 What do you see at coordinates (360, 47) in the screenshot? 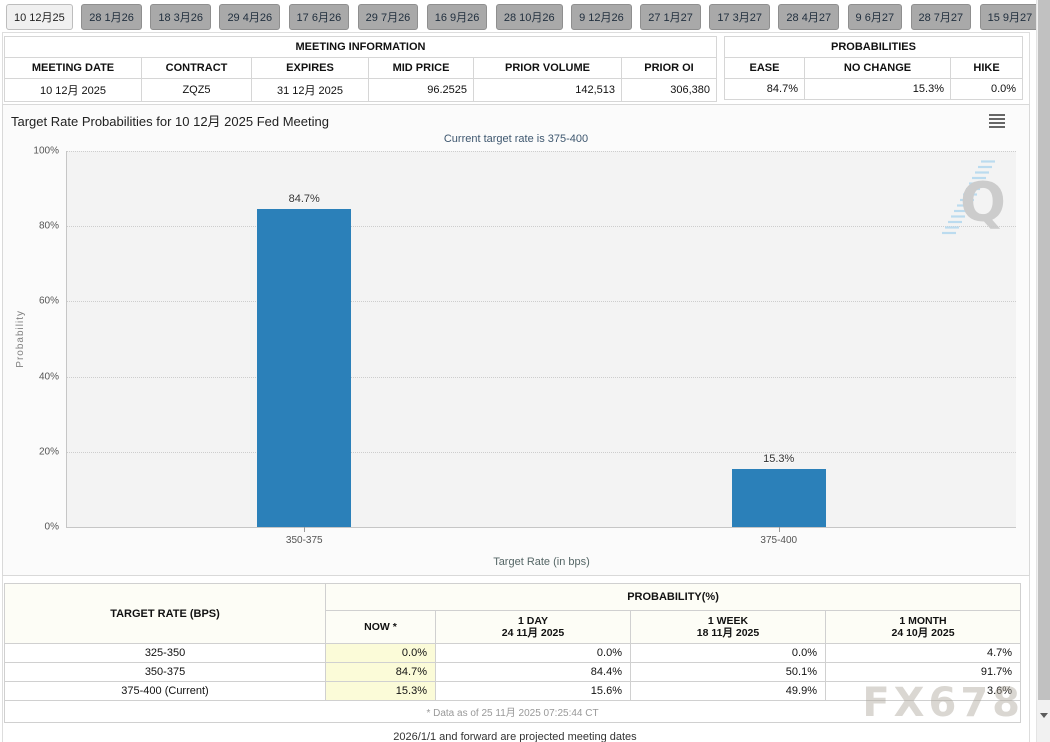
I see `meeting-info-title: MEETING INFORMATION` at bounding box center [360, 47].